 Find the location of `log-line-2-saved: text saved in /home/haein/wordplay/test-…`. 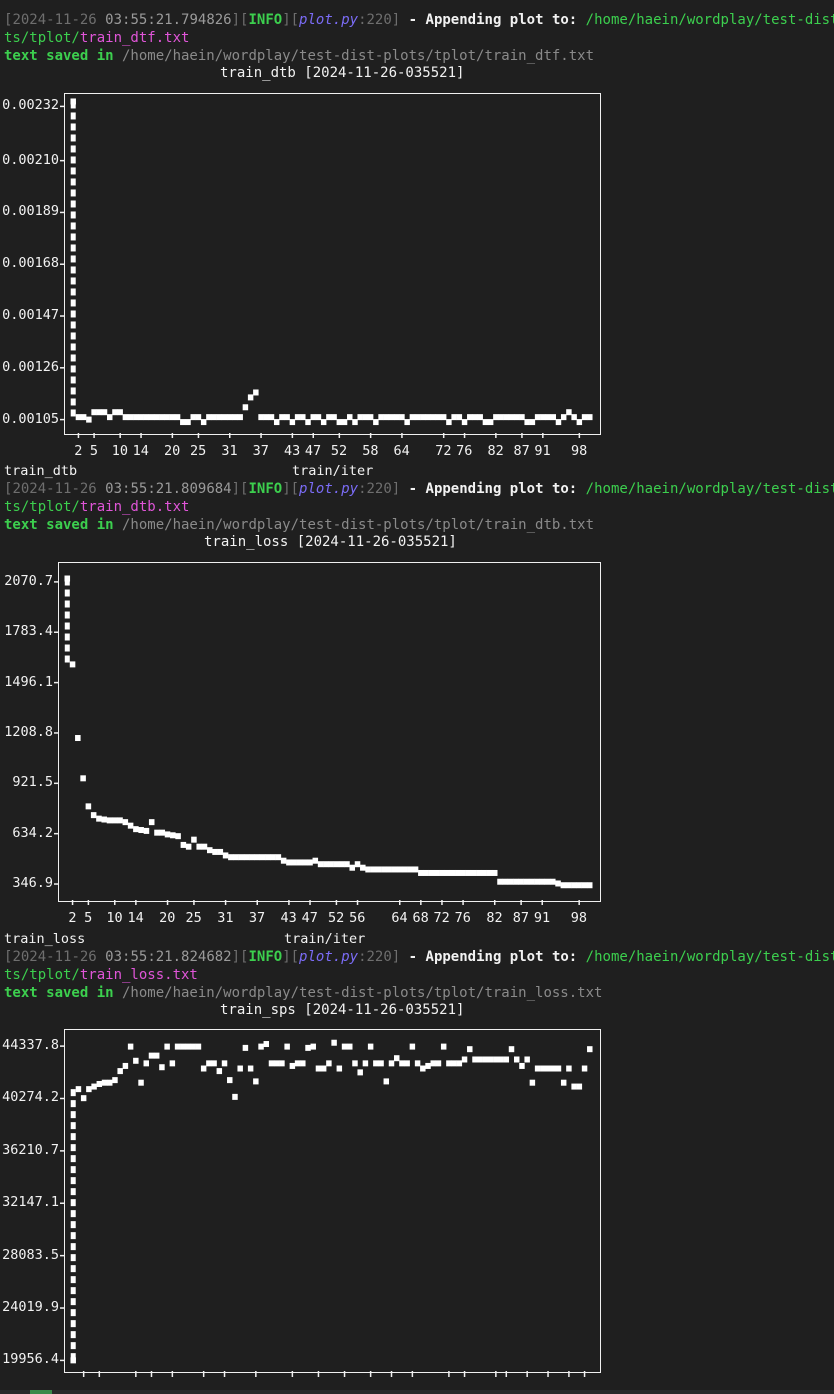

log-line-2-saved: text saved in /home/haein/wordplay/test-… is located at coordinates (299, 525).